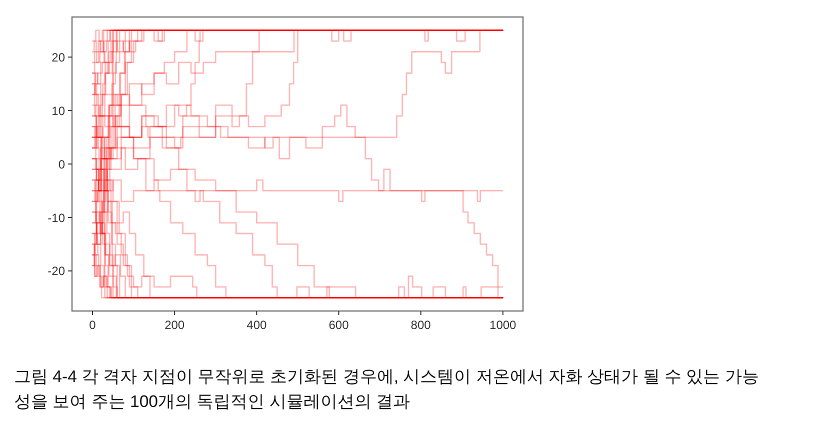  I want to click on xtick-label: 600, so click(338, 325).